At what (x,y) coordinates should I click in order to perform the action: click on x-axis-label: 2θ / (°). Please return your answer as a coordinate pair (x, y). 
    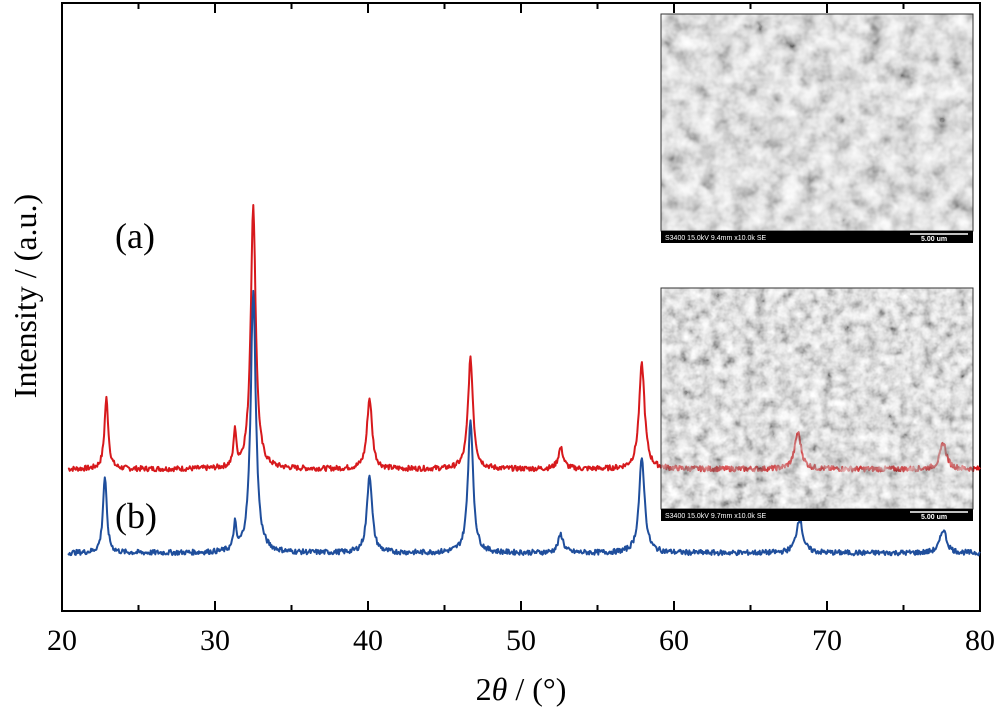
    Looking at the image, I should click on (521, 689).